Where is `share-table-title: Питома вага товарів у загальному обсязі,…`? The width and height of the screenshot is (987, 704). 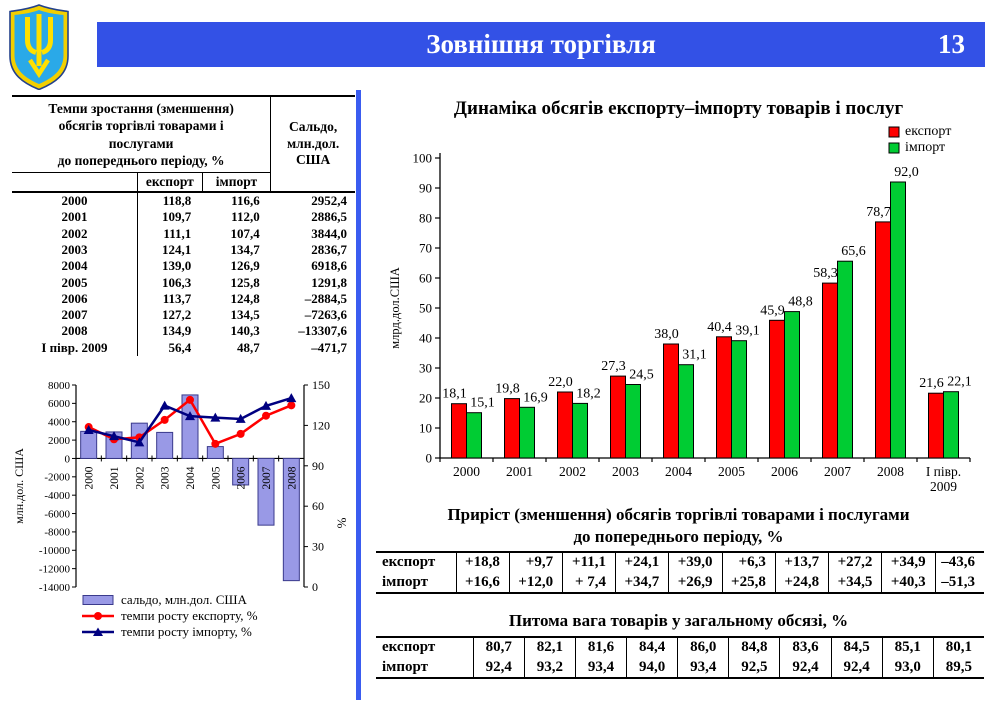
share-table-title: Питома вага товарів у загальному обсязі,… is located at coordinates (678, 620).